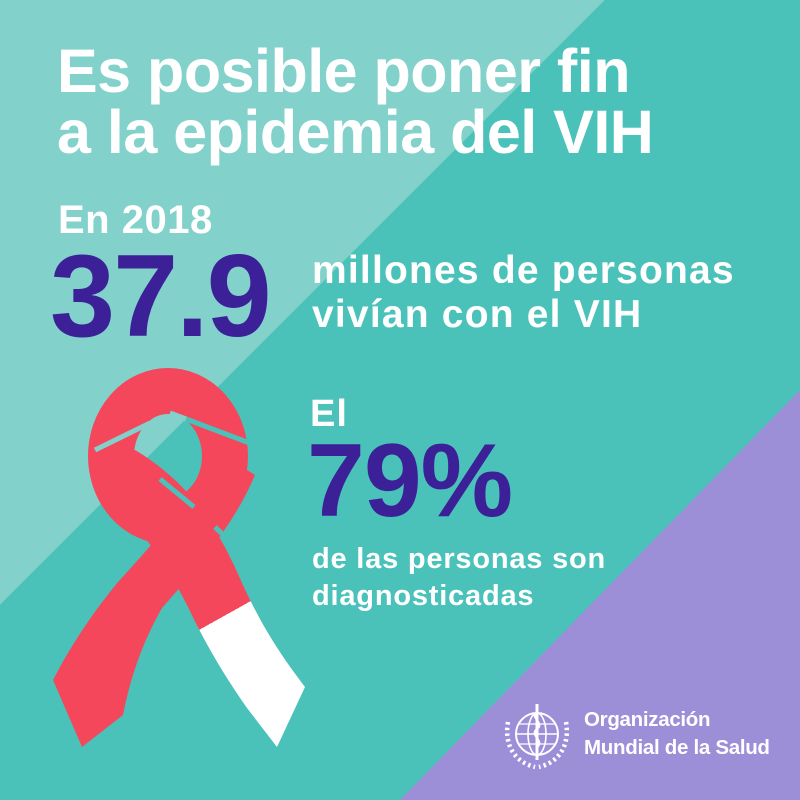 This screenshot has width=800, height=800. Describe the element at coordinates (523, 270) in the screenshot. I see `stat-label-millions-line-1: millones de personas` at that location.